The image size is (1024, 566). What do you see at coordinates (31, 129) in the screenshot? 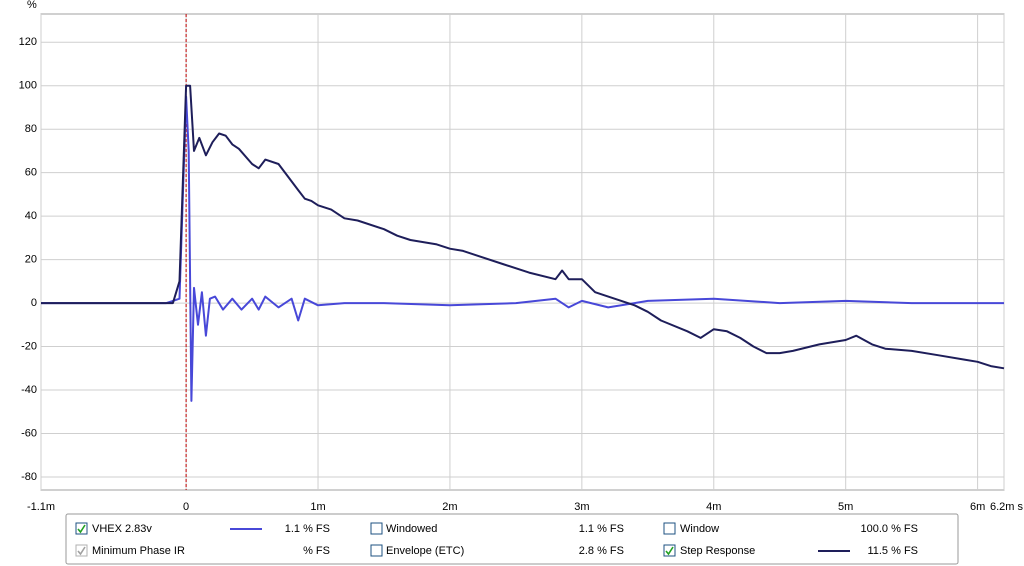
I see `y-tick-label: 80` at bounding box center [31, 129].